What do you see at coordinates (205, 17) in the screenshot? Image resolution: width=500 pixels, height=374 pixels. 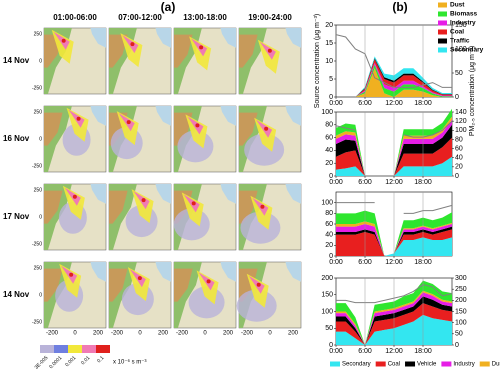 I see `column-header: 13:00-18:00` at bounding box center [205, 17].